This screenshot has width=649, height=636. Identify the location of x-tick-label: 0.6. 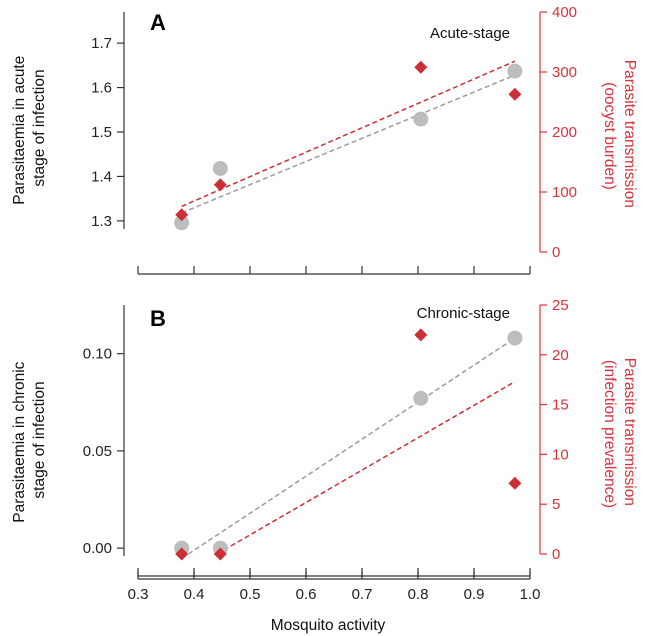
(306, 594).